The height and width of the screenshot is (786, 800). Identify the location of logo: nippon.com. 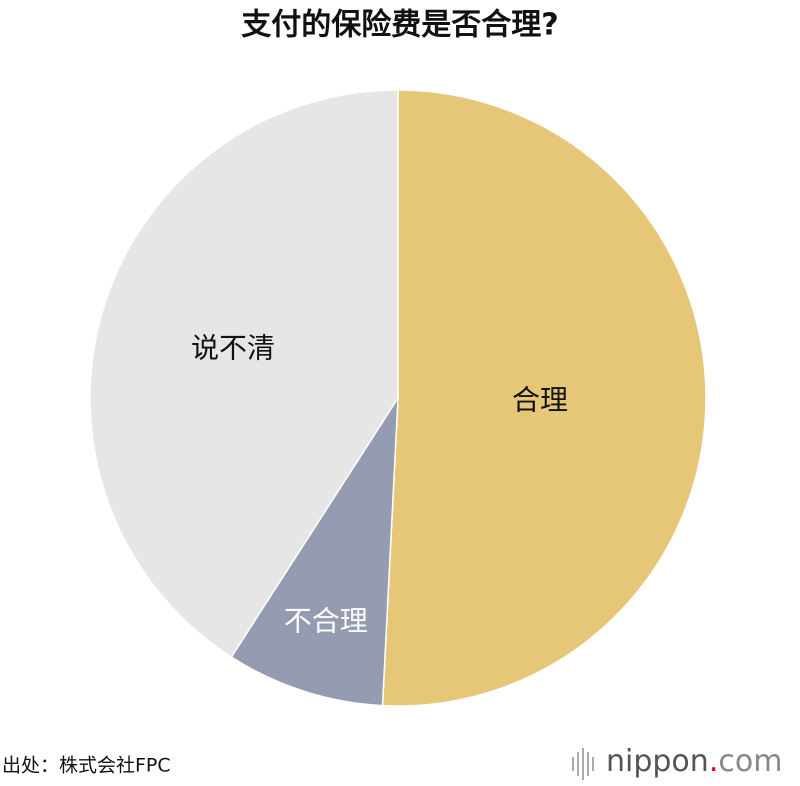
(677, 762).